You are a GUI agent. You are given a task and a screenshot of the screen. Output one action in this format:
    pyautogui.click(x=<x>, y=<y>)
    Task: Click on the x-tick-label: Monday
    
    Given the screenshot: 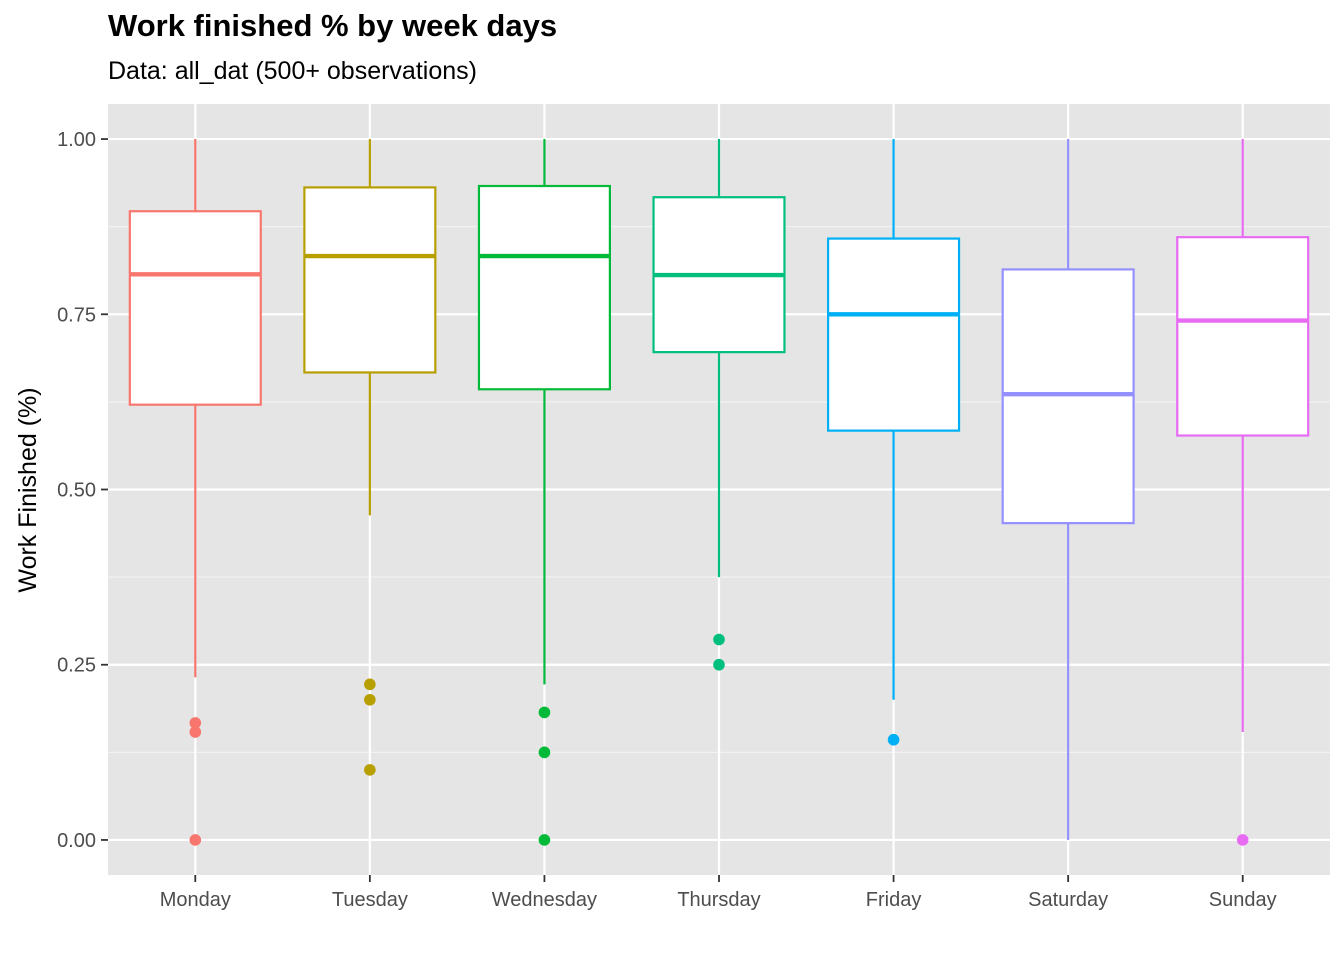 What is the action you would take?
    pyautogui.click(x=195, y=900)
    